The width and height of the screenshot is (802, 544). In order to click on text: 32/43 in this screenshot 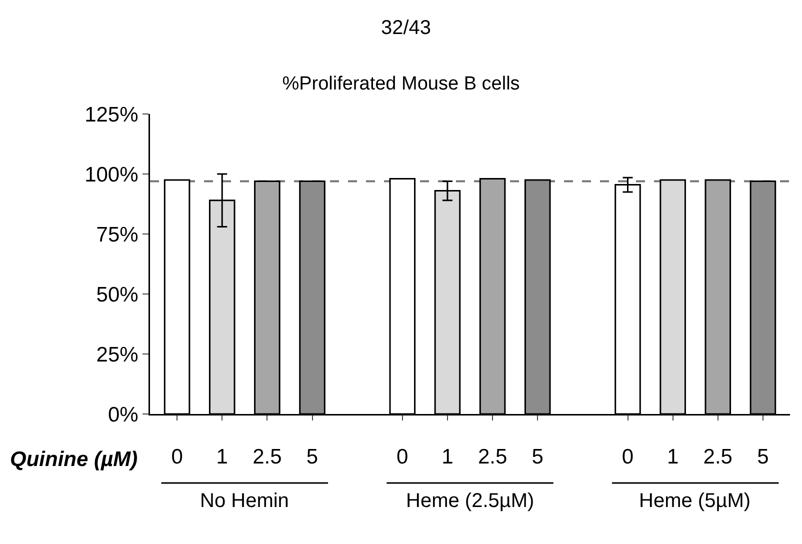, I will do `click(406, 28)`.